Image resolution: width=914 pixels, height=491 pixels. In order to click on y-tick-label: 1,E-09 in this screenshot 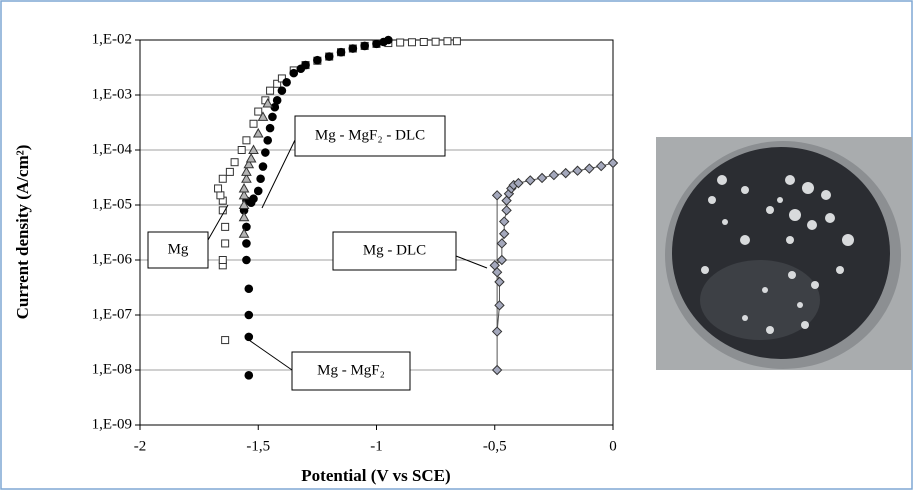, I will do `click(112, 424)`.